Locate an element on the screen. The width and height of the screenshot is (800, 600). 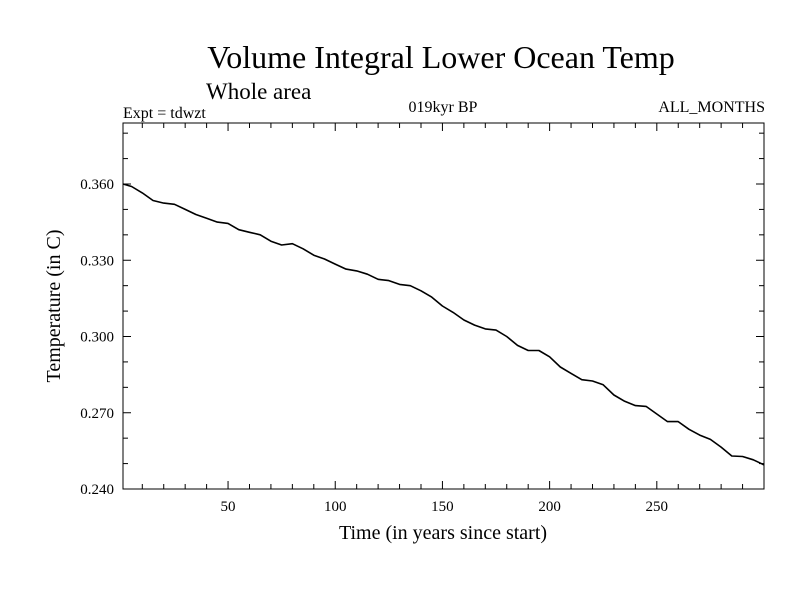
months-label: ALL_MONTHS is located at coordinates (711, 107).